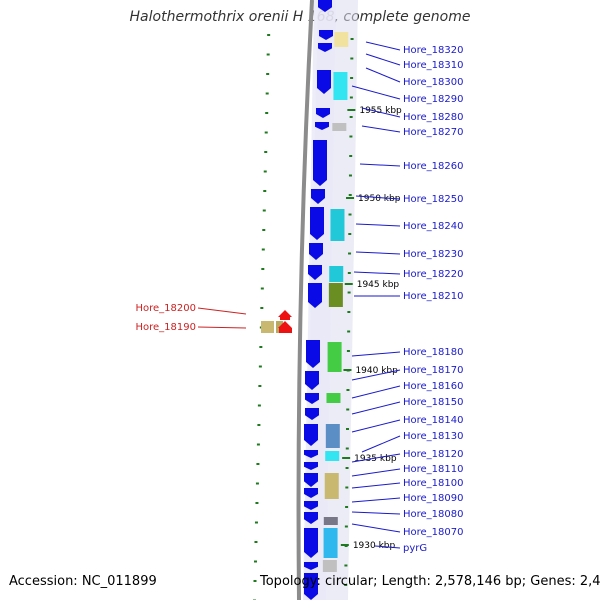 The height and width of the screenshot is (600, 600). What do you see at coordinates (433, 436) in the screenshot?
I see `gene-label-hore-18130: Hore_18130` at bounding box center [433, 436].